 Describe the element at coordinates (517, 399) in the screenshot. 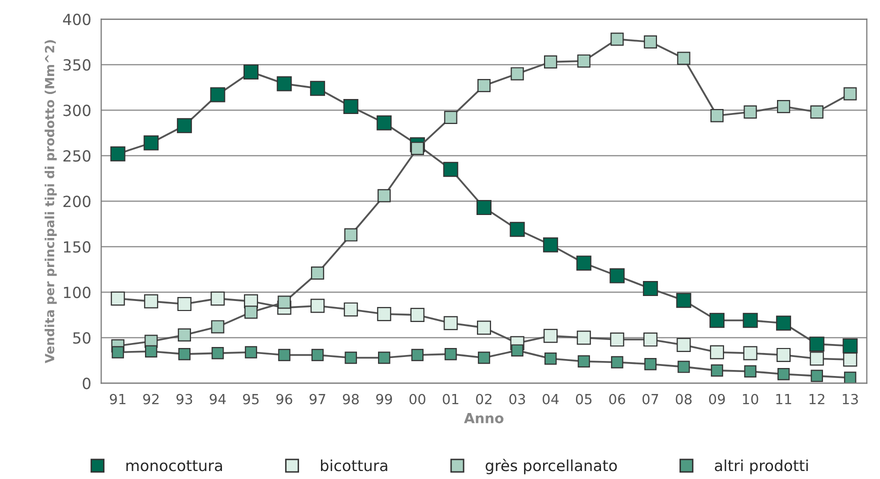

I see `x-tick-label: 03` at that location.